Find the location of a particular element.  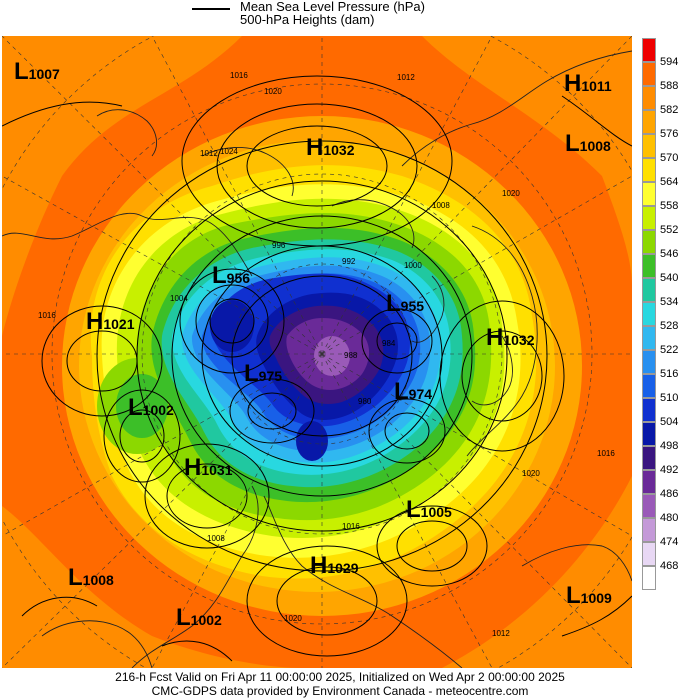

colorbar-tick-label: 564 is located at coordinates (669, 182).